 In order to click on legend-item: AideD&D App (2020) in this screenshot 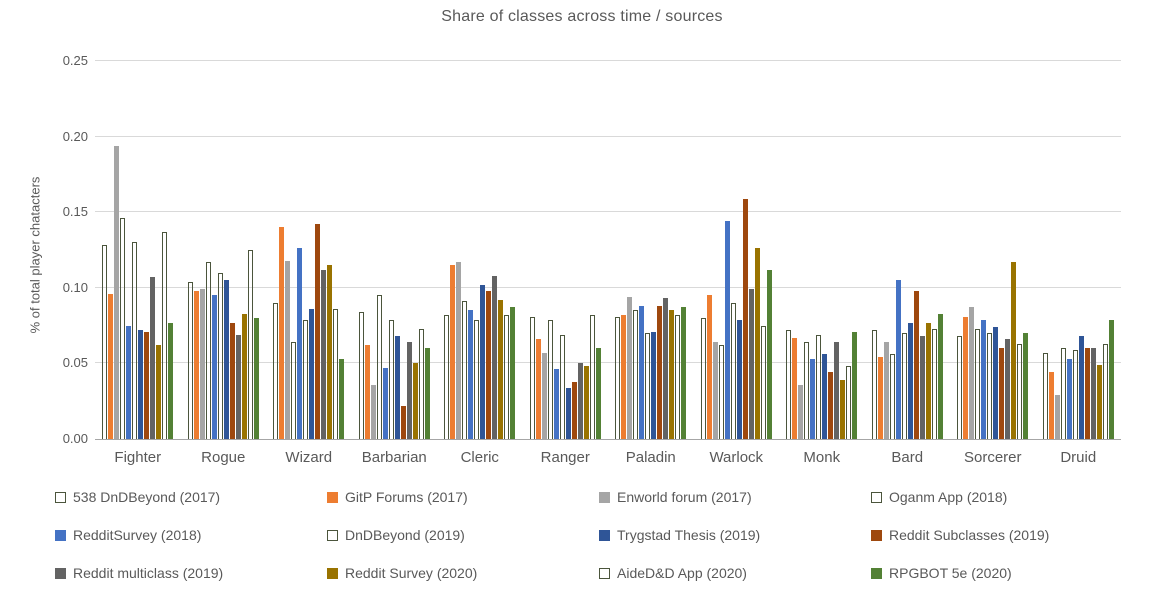, I will do `click(735, 573)`.